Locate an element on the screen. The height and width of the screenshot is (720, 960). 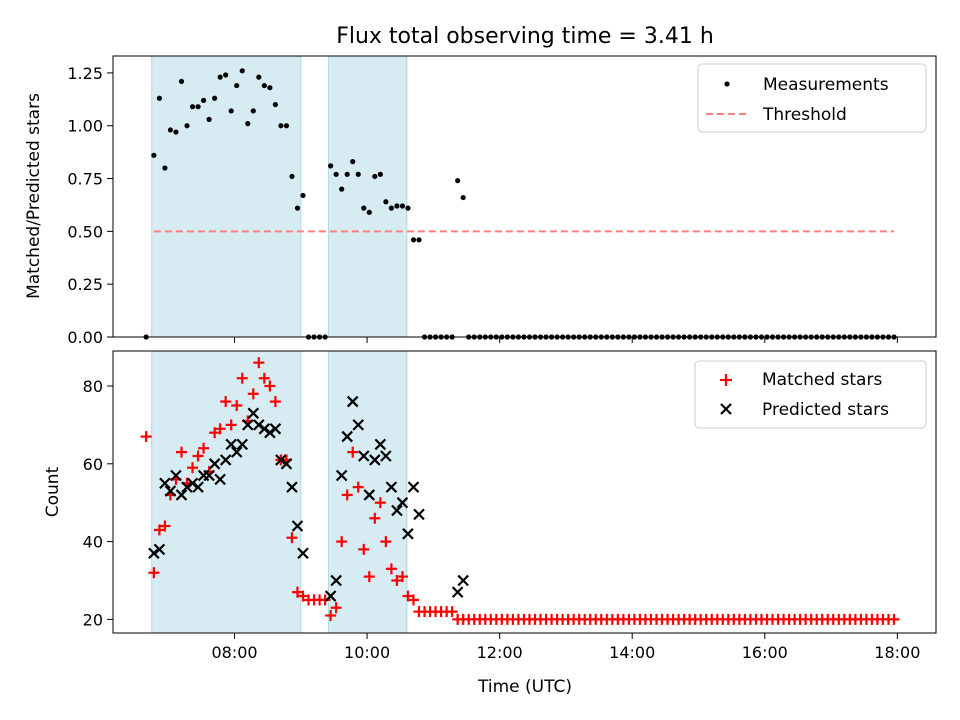
top-legend-box is located at coordinates (812, 98).